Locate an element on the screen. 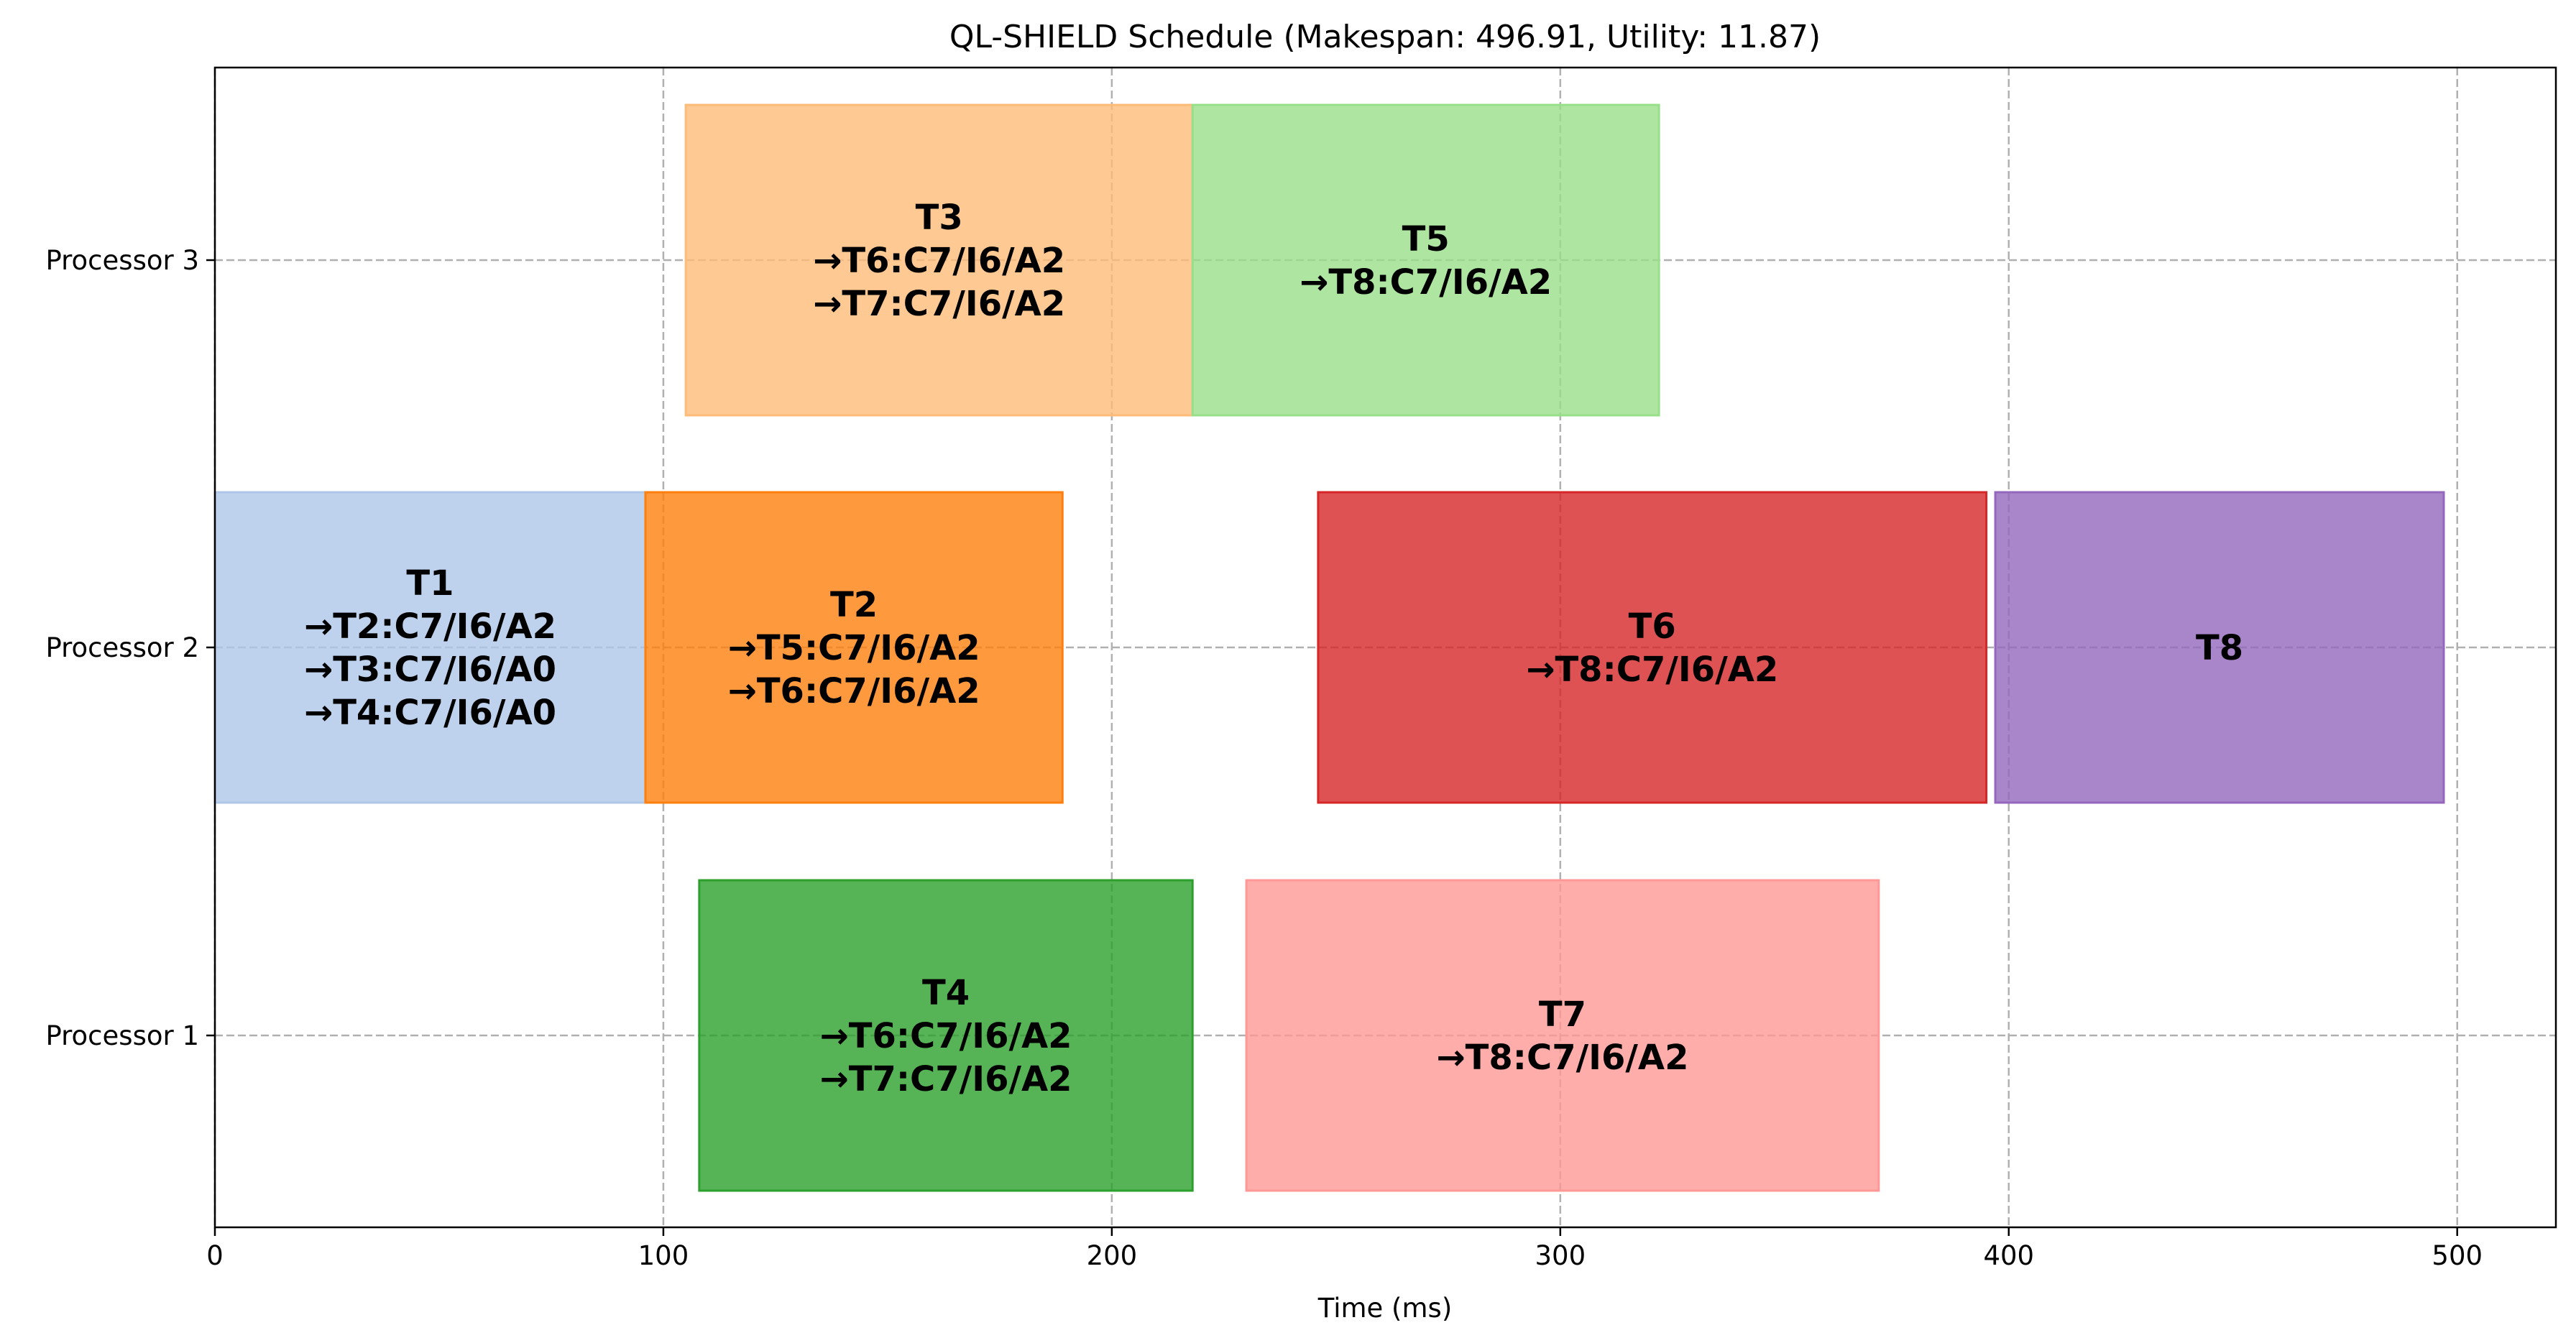 The image size is (2576, 1343). task-name-label: T3 is located at coordinates (939, 218).